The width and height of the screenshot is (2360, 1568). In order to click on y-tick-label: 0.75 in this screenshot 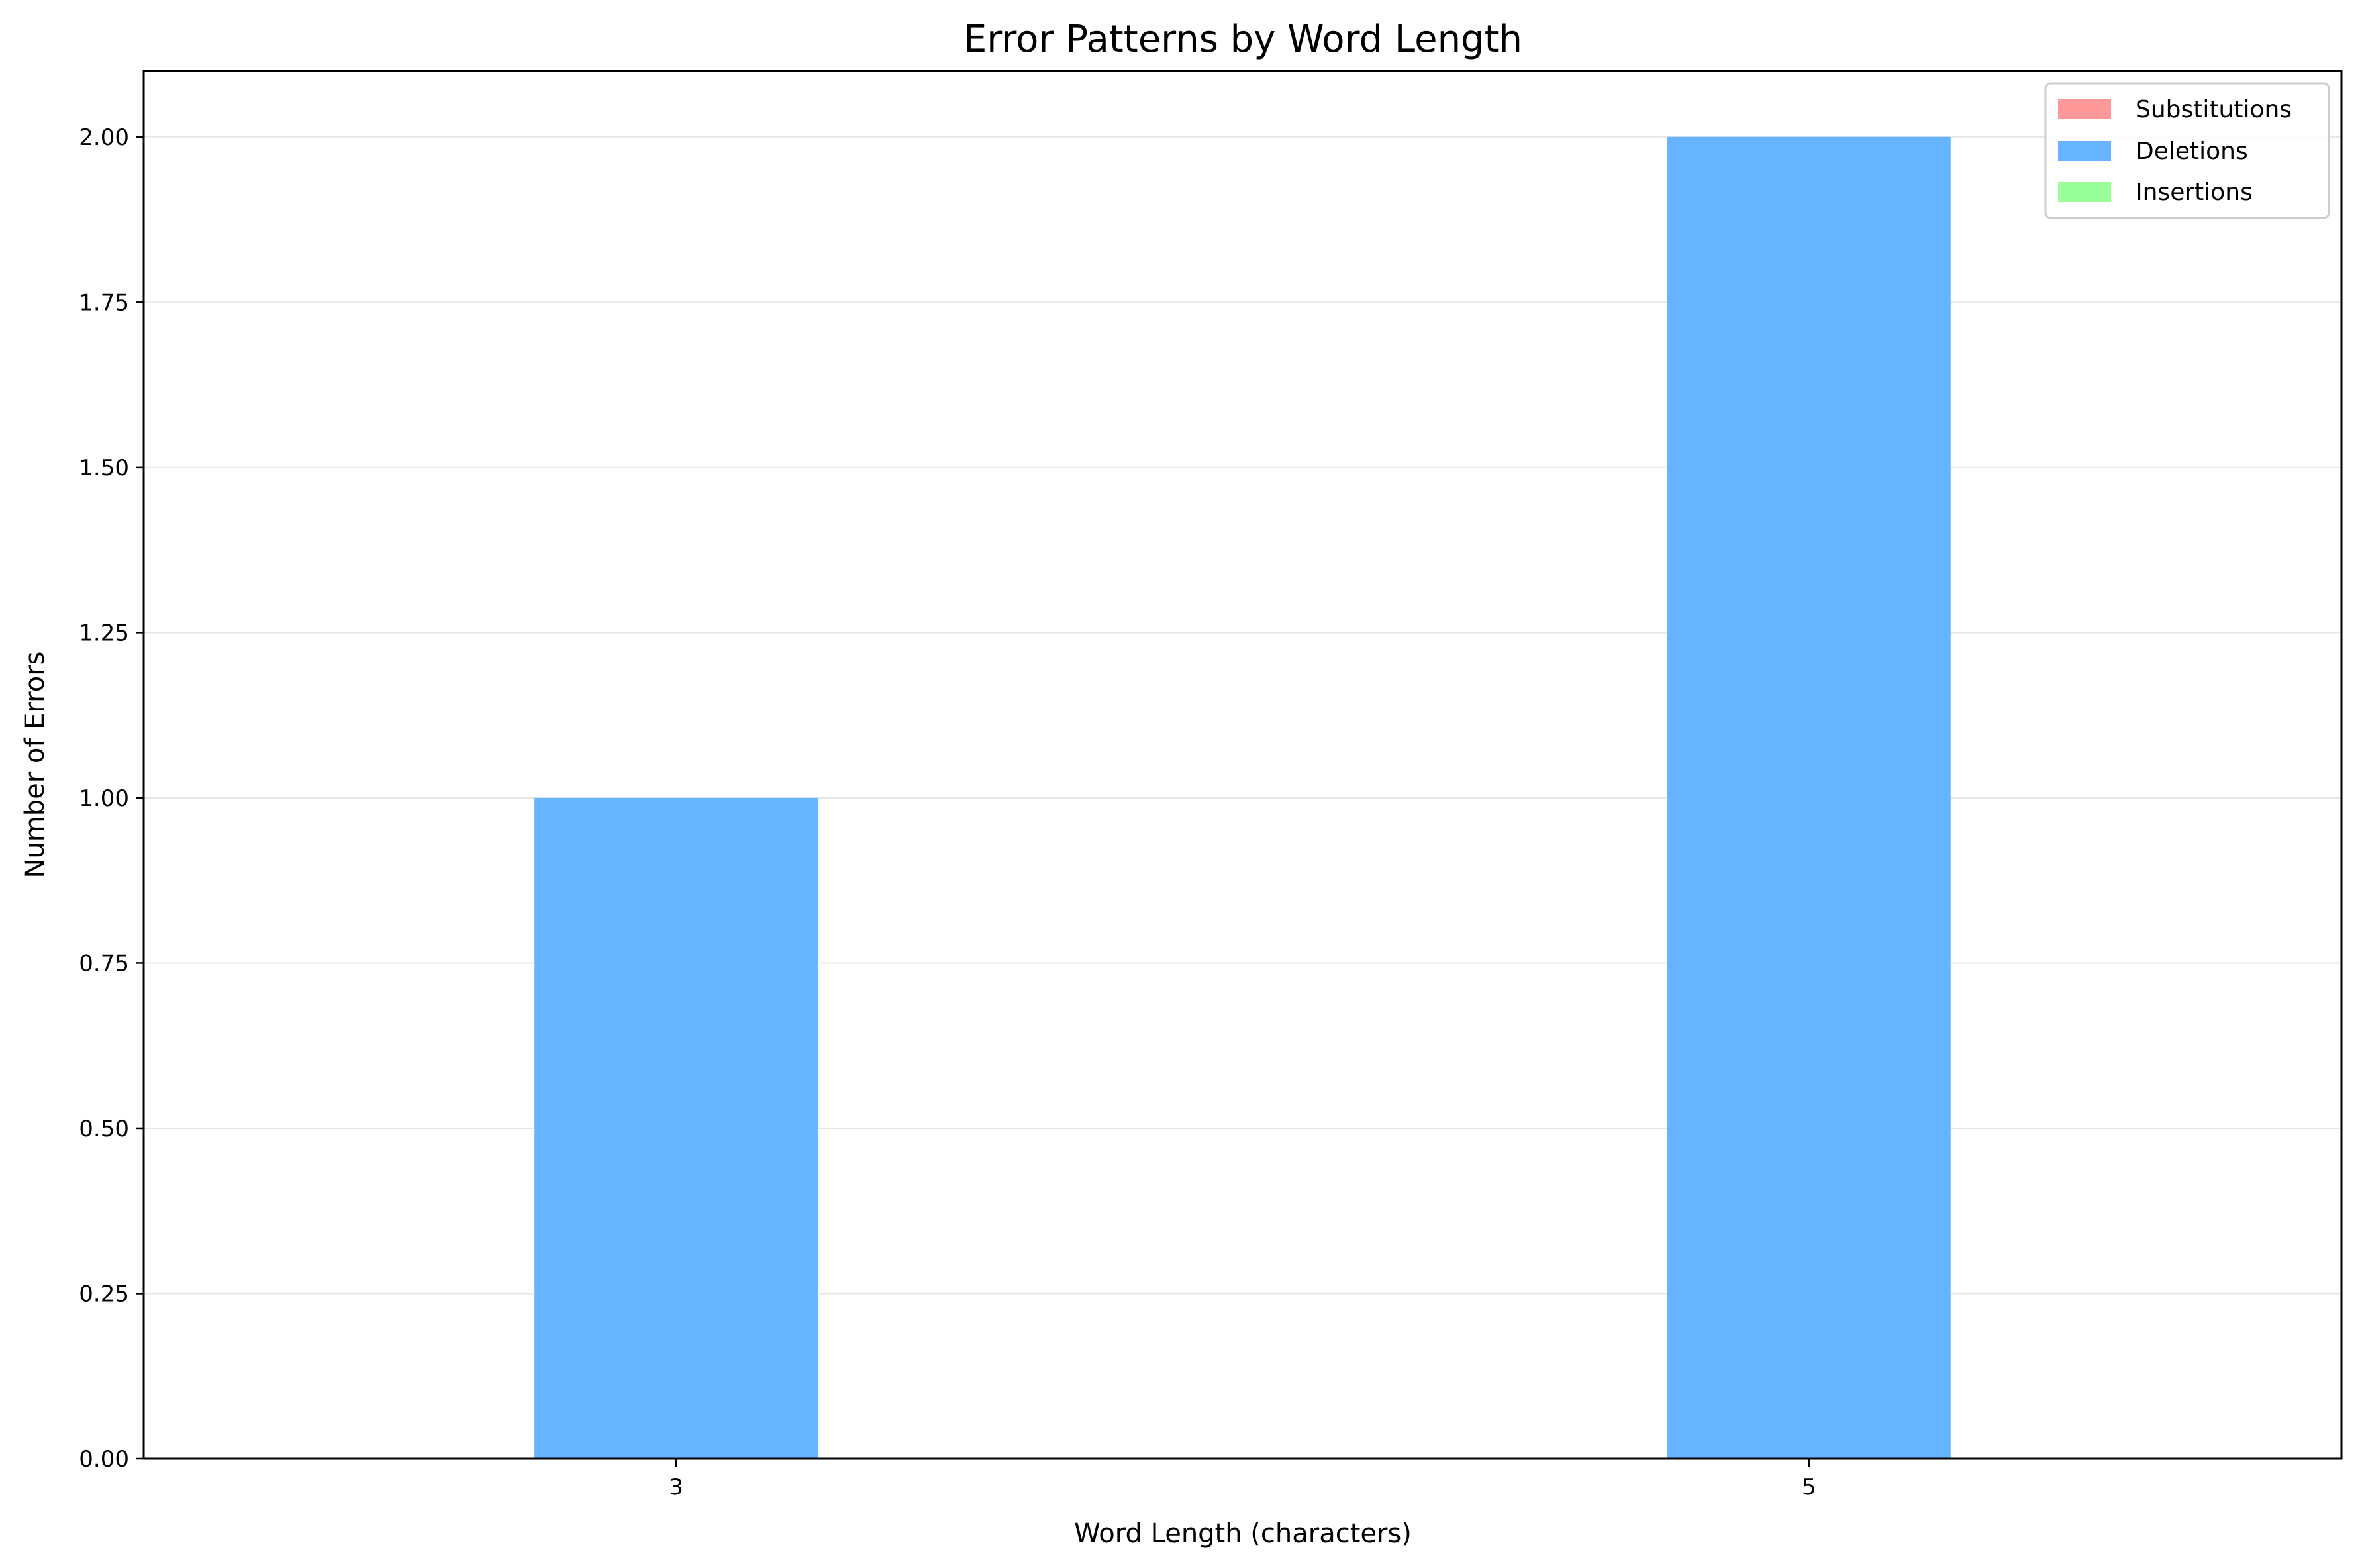, I will do `click(104, 963)`.